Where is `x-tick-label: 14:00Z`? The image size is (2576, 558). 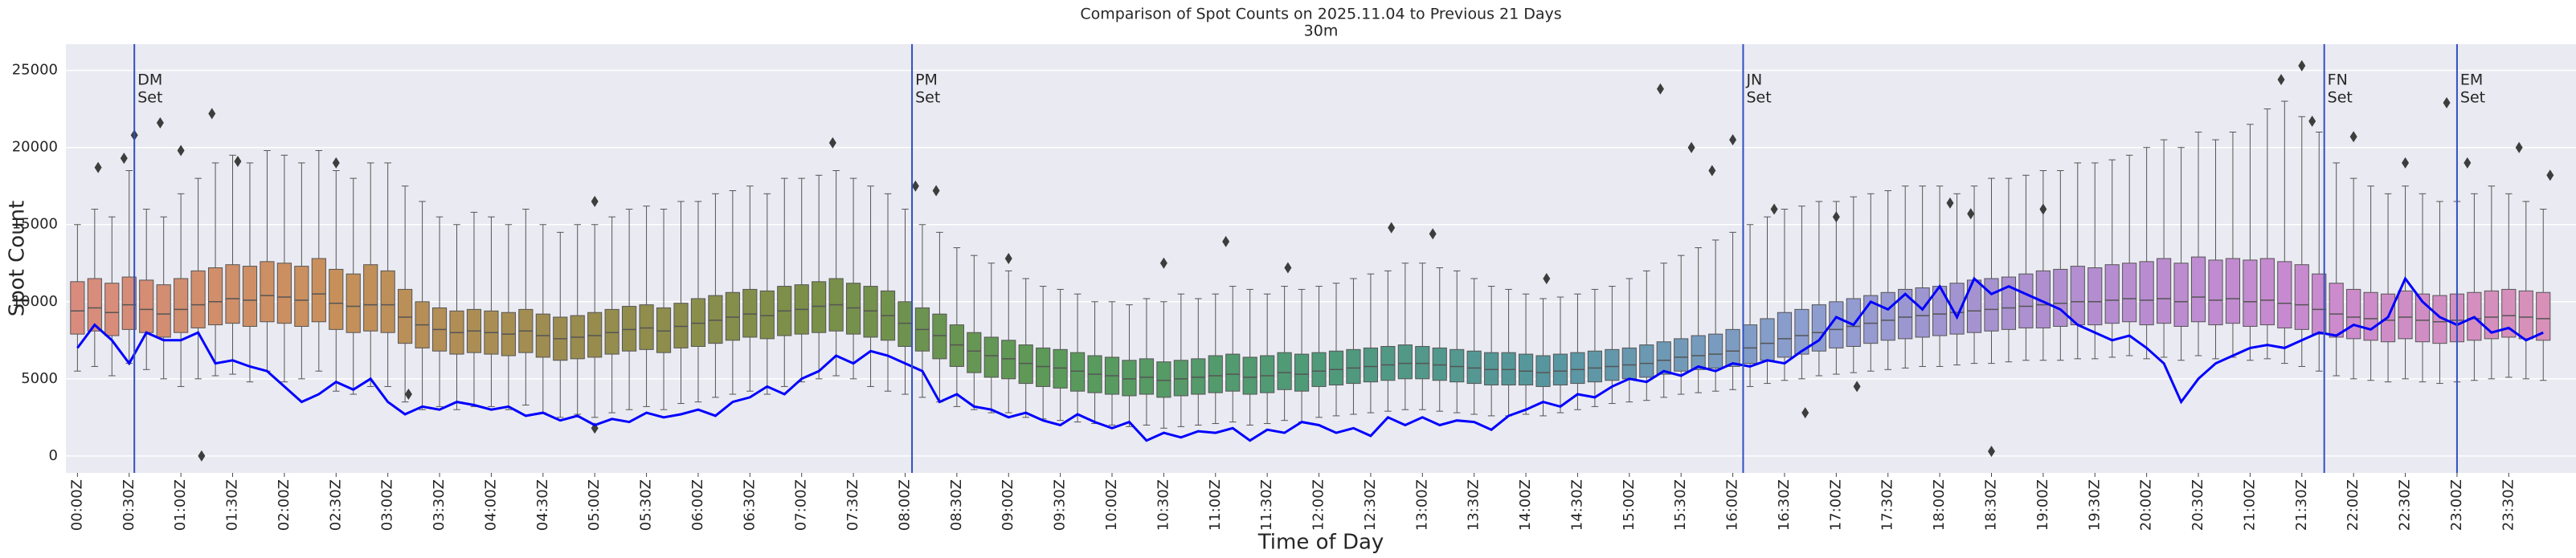
x-tick-label: 14:00Z is located at coordinates (1526, 505).